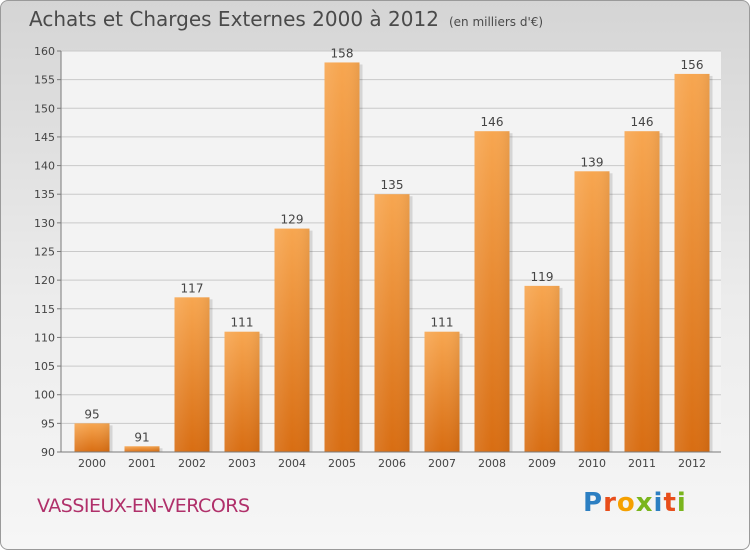 The image size is (750, 550). What do you see at coordinates (642, 463) in the screenshot?
I see `x-tick-label: 2011` at bounding box center [642, 463].